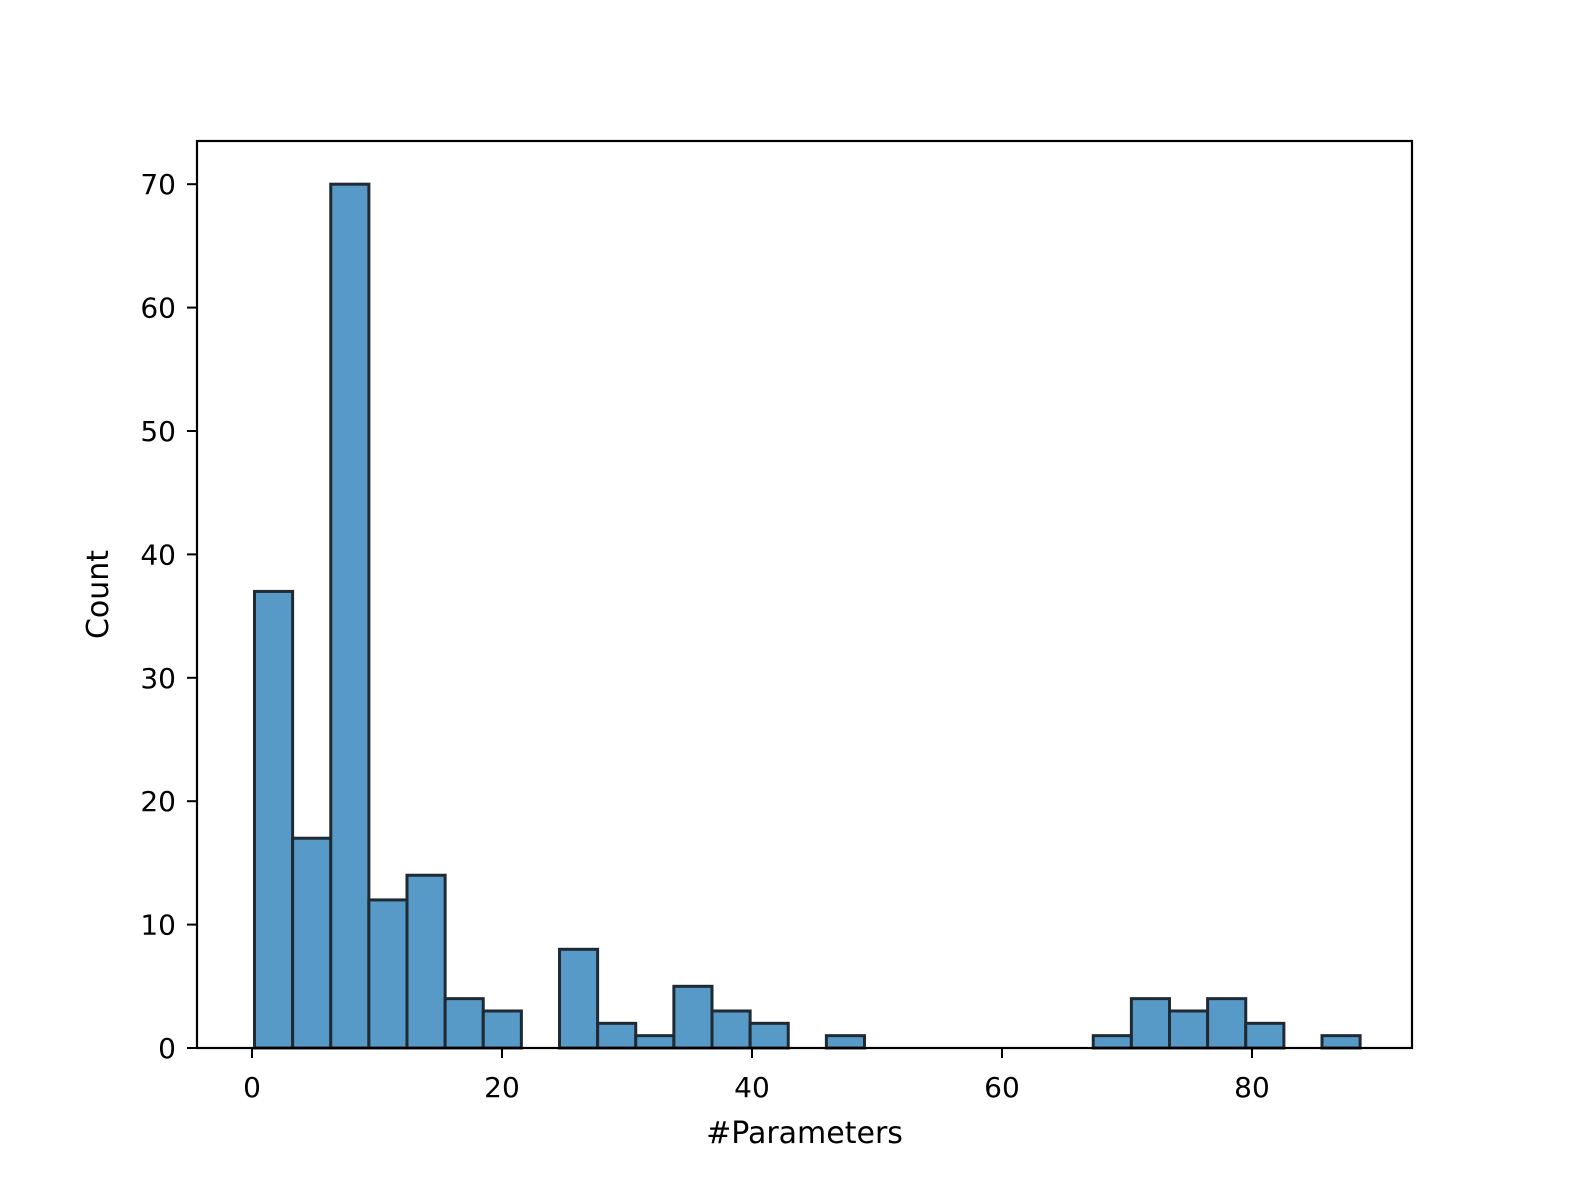  Describe the element at coordinates (158, 431) in the screenshot. I see `y-tick-label: 50` at that location.